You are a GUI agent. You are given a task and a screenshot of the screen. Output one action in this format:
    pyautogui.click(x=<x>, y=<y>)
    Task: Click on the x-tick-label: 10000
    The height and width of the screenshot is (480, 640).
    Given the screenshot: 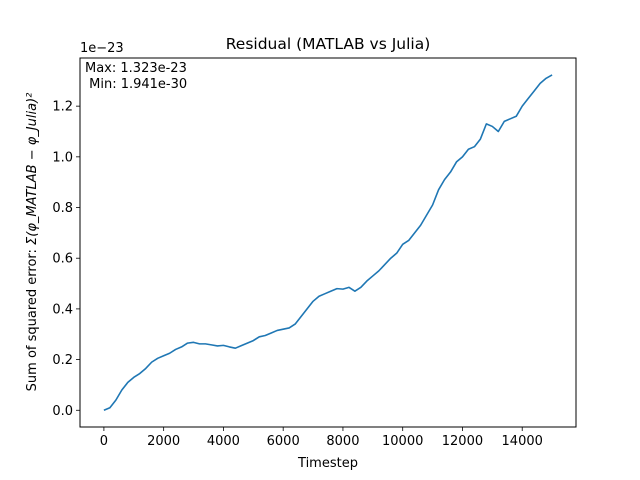 What is the action you would take?
    pyautogui.click(x=402, y=441)
    